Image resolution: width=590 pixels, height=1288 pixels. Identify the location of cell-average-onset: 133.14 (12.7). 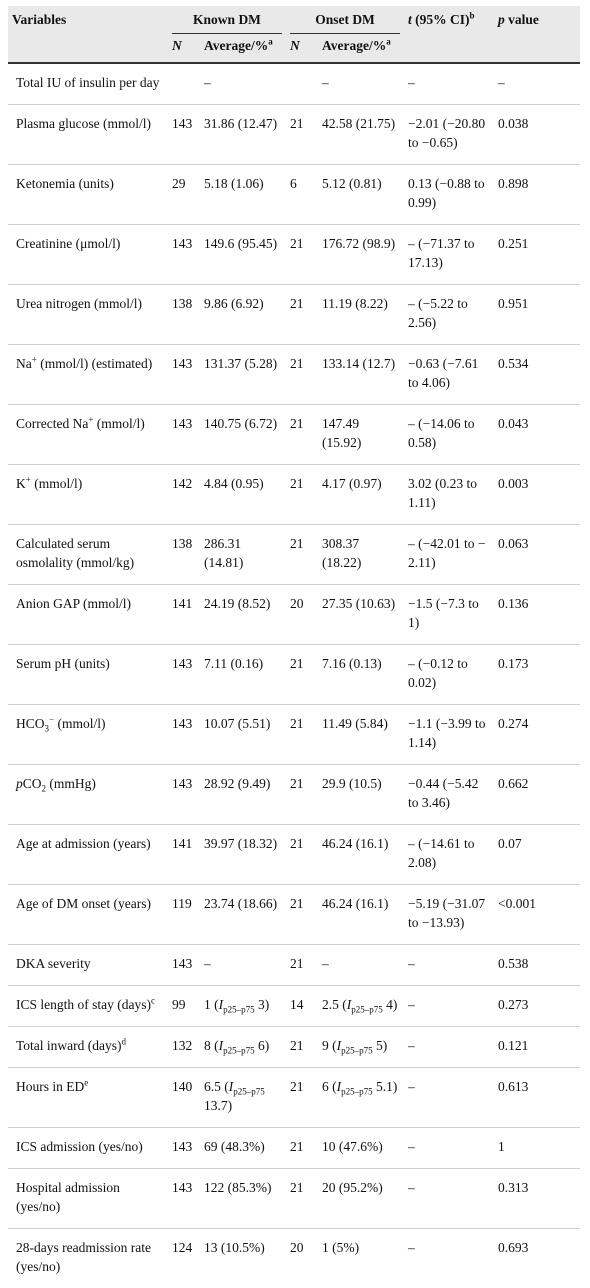
(361, 375).